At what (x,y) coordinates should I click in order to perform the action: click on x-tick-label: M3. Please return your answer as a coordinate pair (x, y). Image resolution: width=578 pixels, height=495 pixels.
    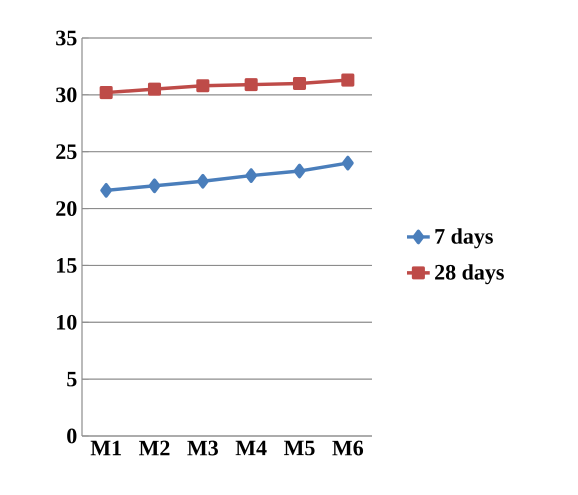
    Looking at the image, I should click on (202, 448).